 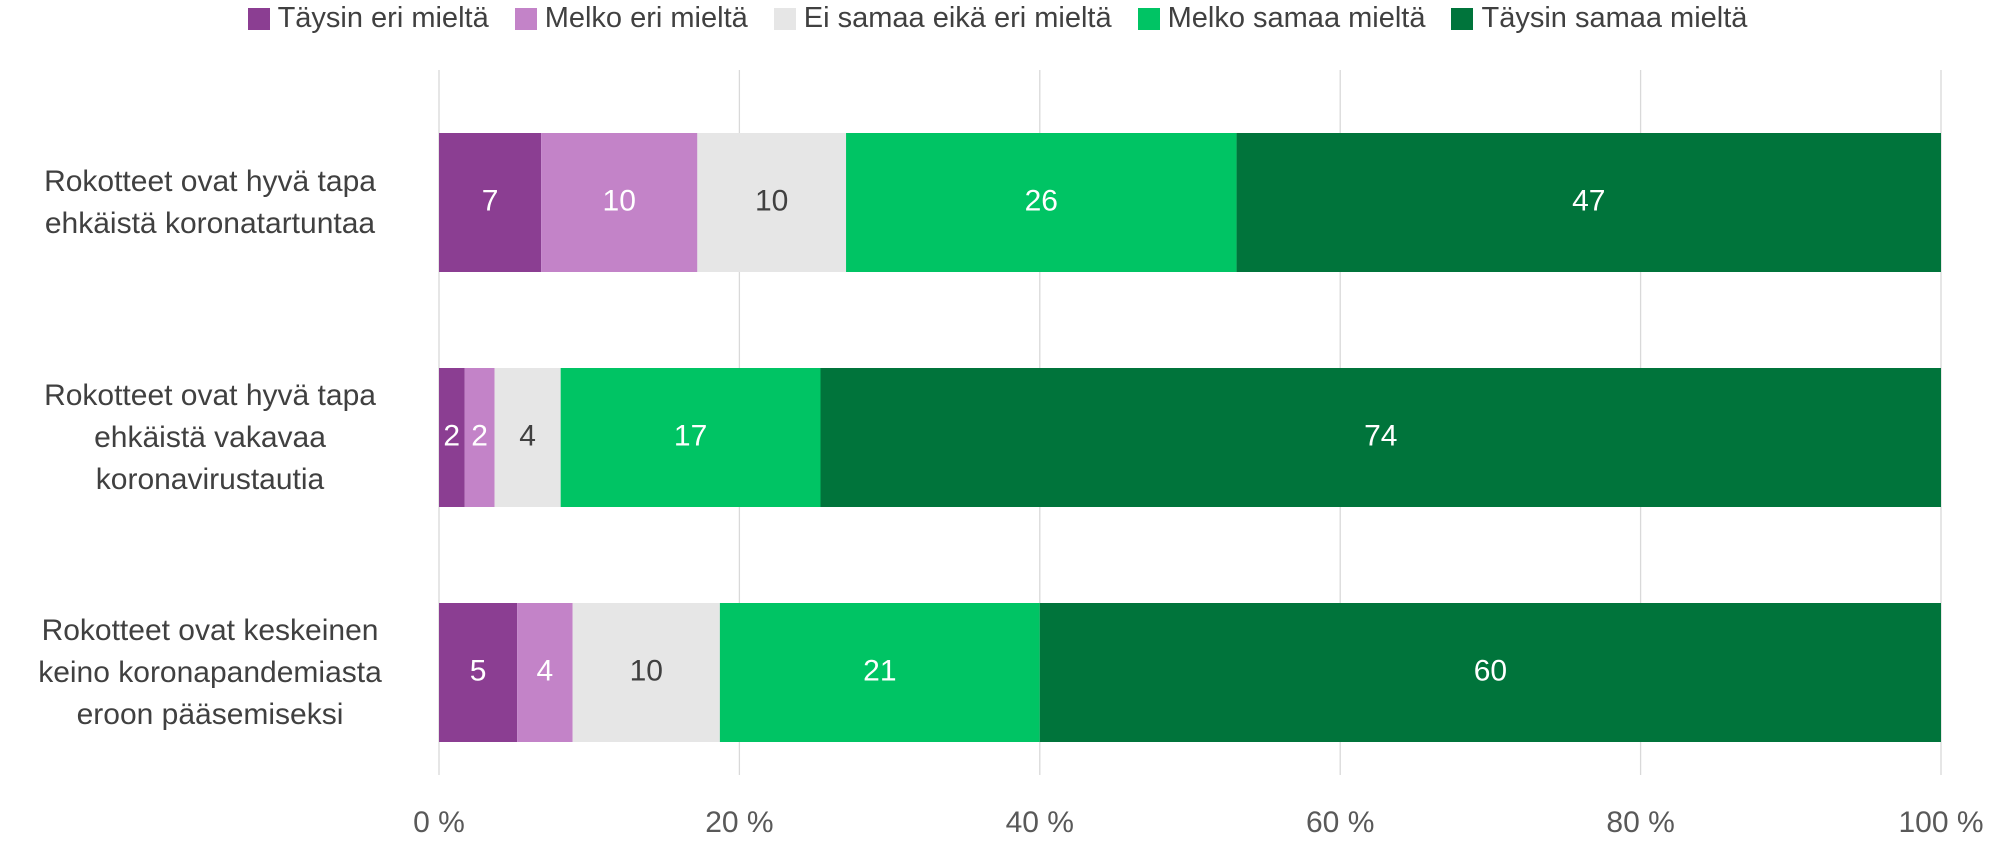 I want to click on legend-item: Täysin eri mieltä, so click(x=368, y=18).